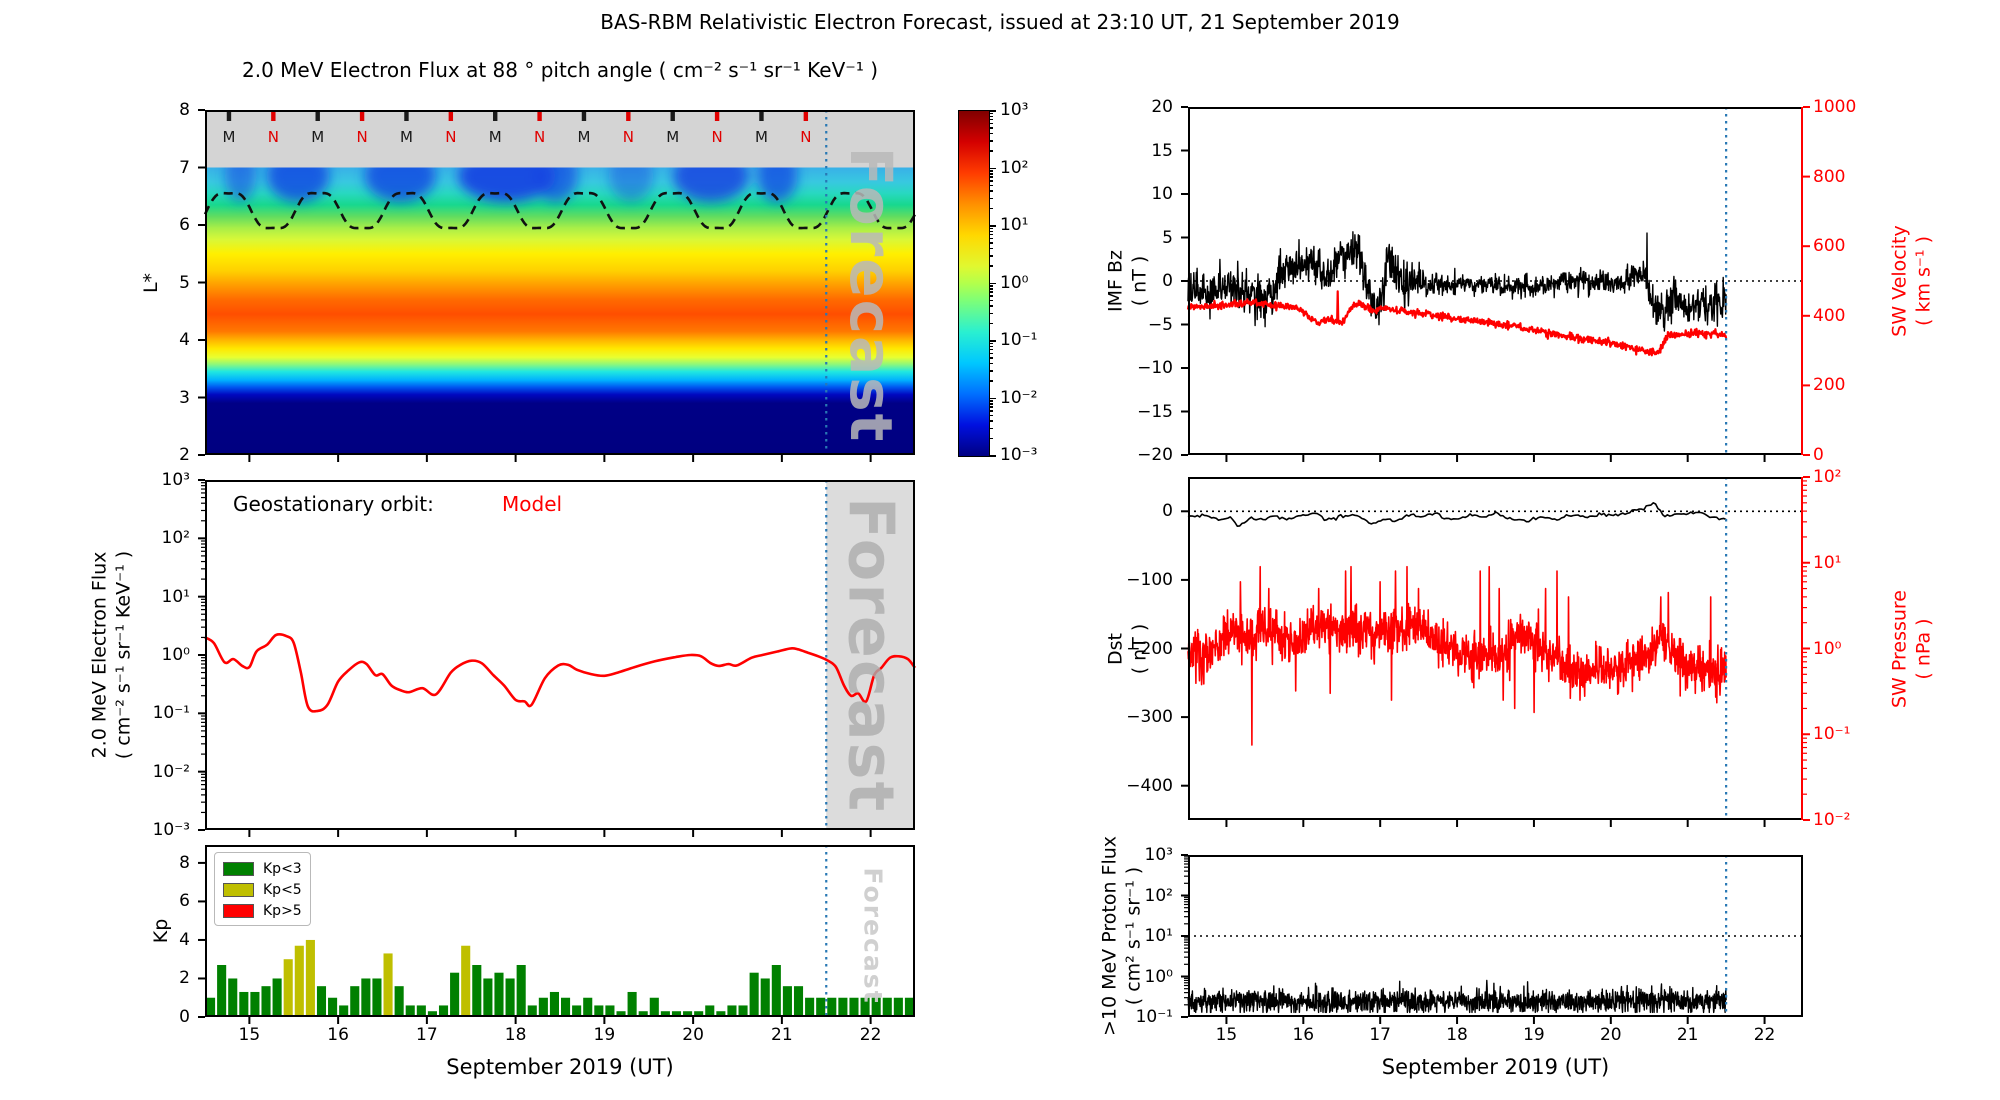  What do you see at coordinates (1911, 281) in the screenshot?
I see `sw-velocity-ylabel: SW Velocity( km s⁻¹ )` at bounding box center [1911, 281].